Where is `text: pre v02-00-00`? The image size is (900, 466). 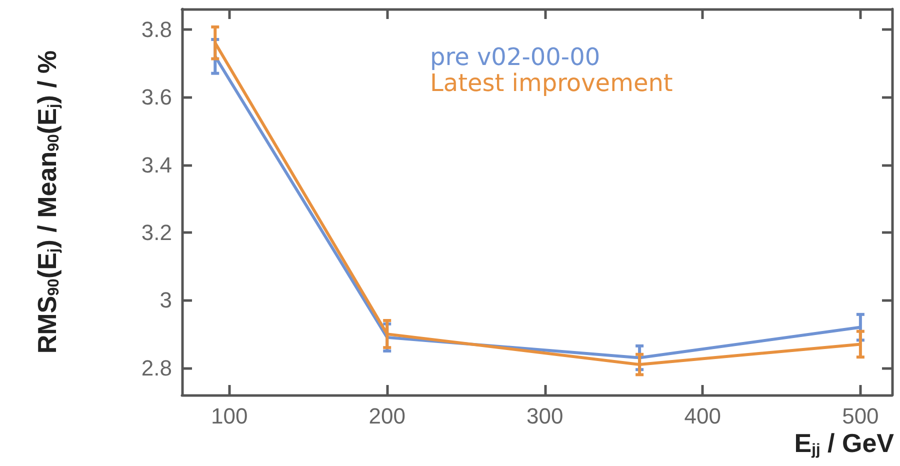 text: pre v02-00-00 is located at coordinates (515, 57).